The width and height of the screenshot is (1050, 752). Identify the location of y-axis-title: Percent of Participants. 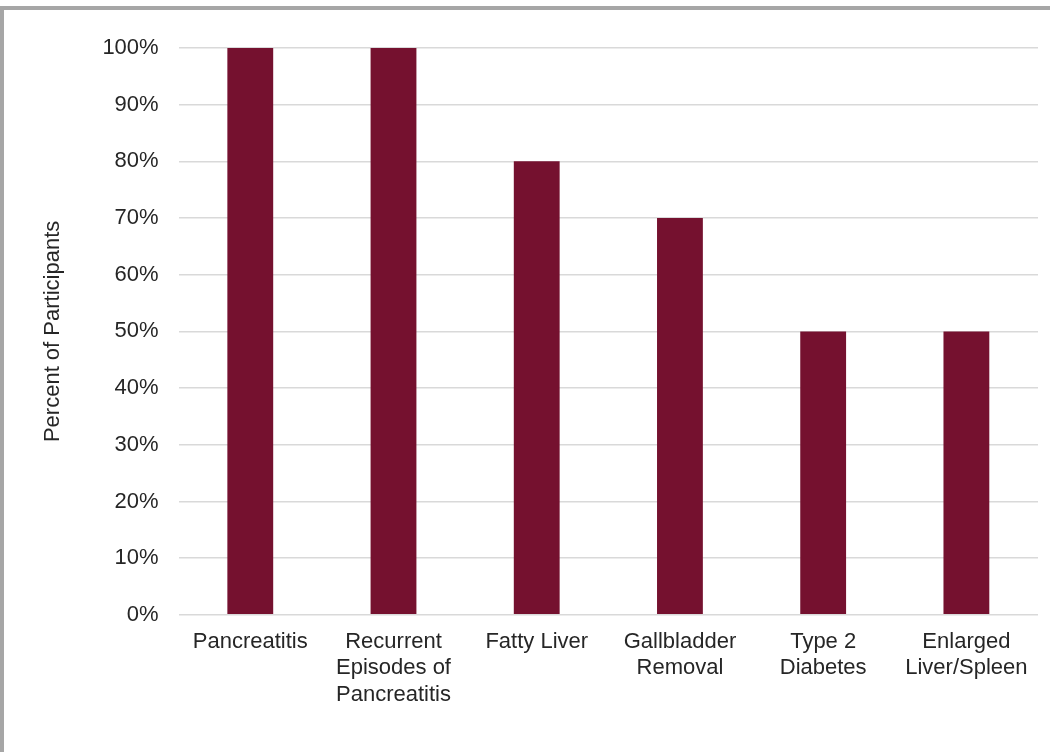
(52, 331).